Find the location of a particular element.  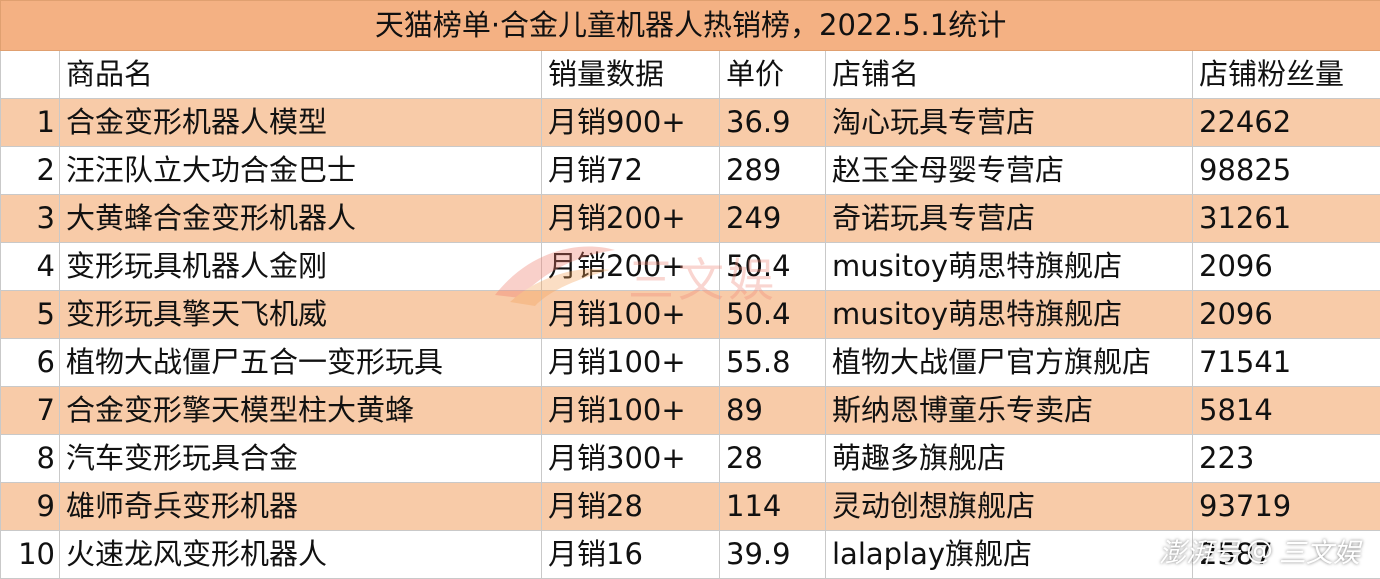

cell-fans: 223 is located at coordinates (1286, 459).